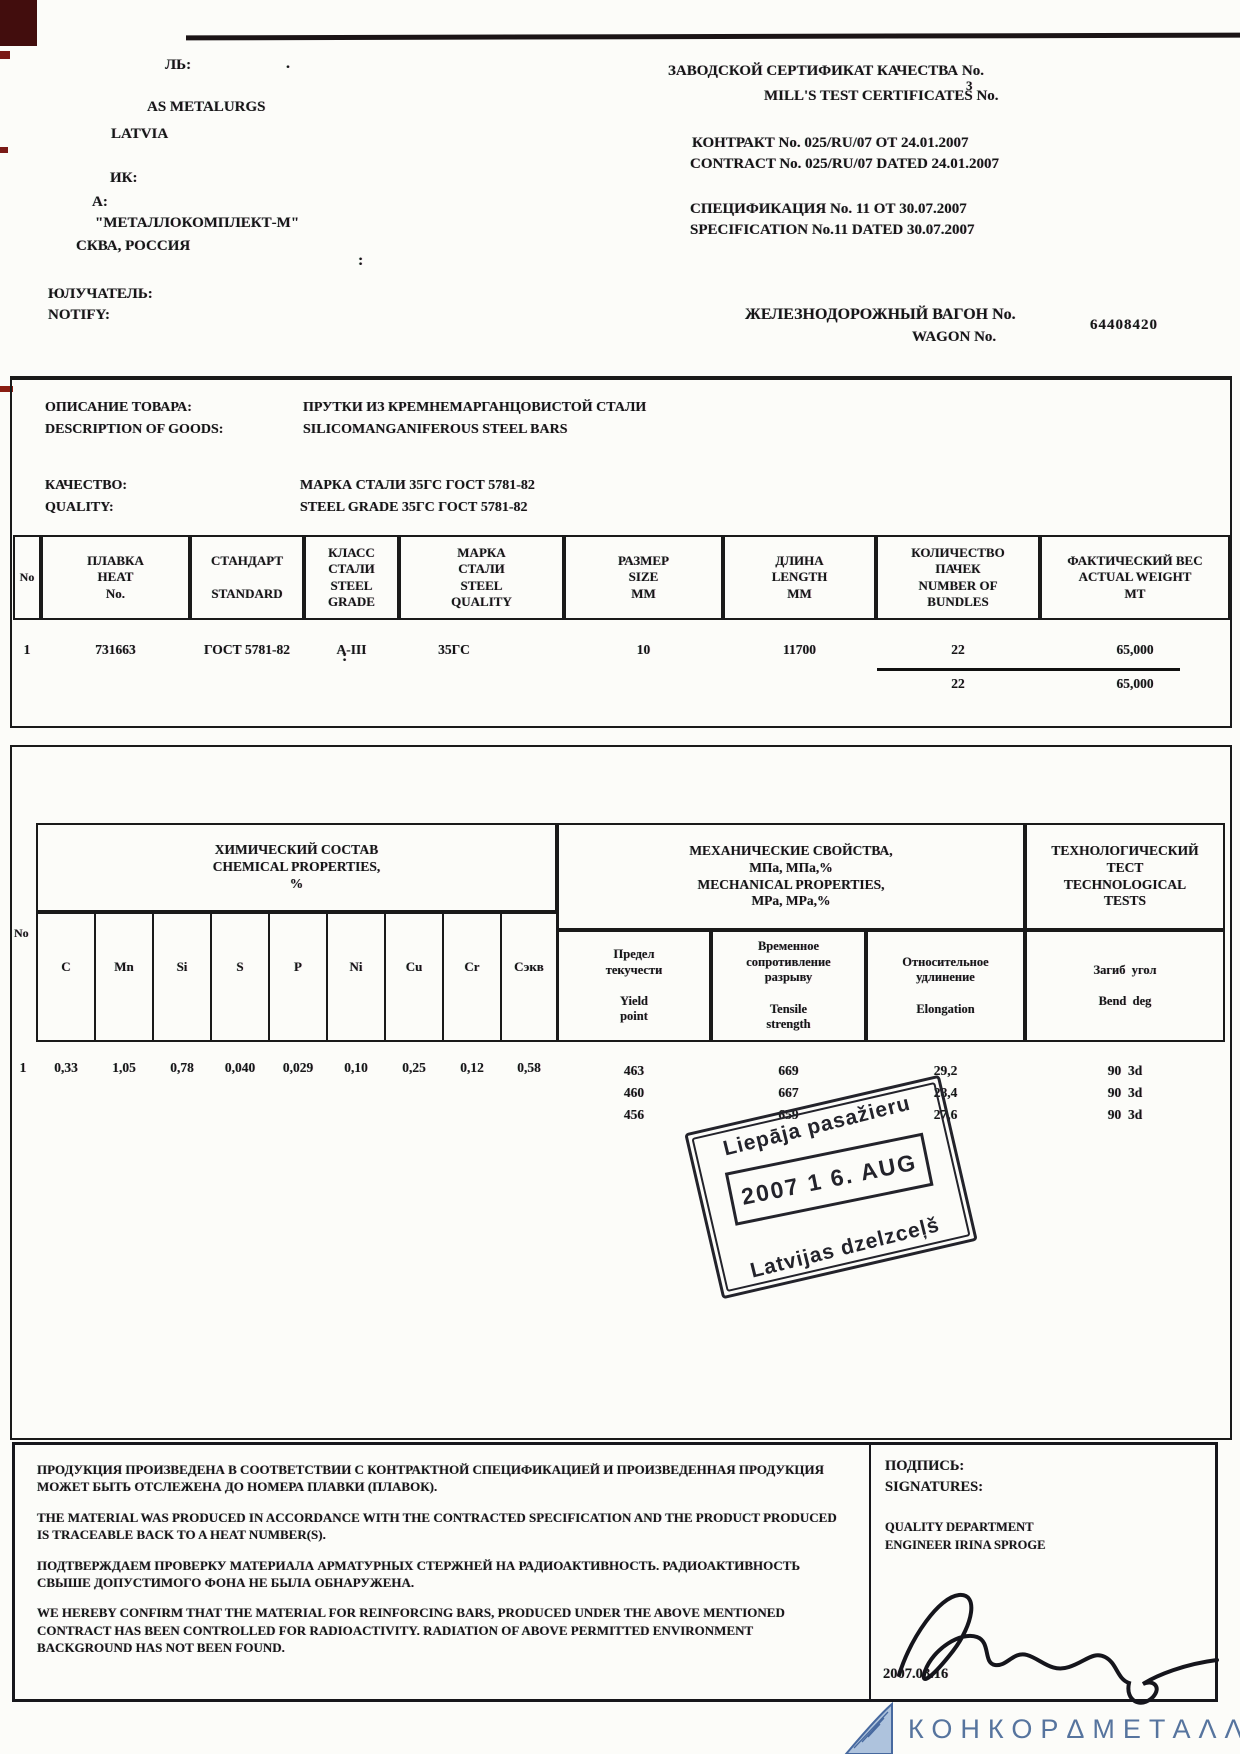  What do you see at coordinates (958, 577) in the screenshot?
I see `t1-header-bundles: КОЛИЧЕСТВО ПАЧЕК NUMBER OF BUNDLES` at bounding box center [958, 577].